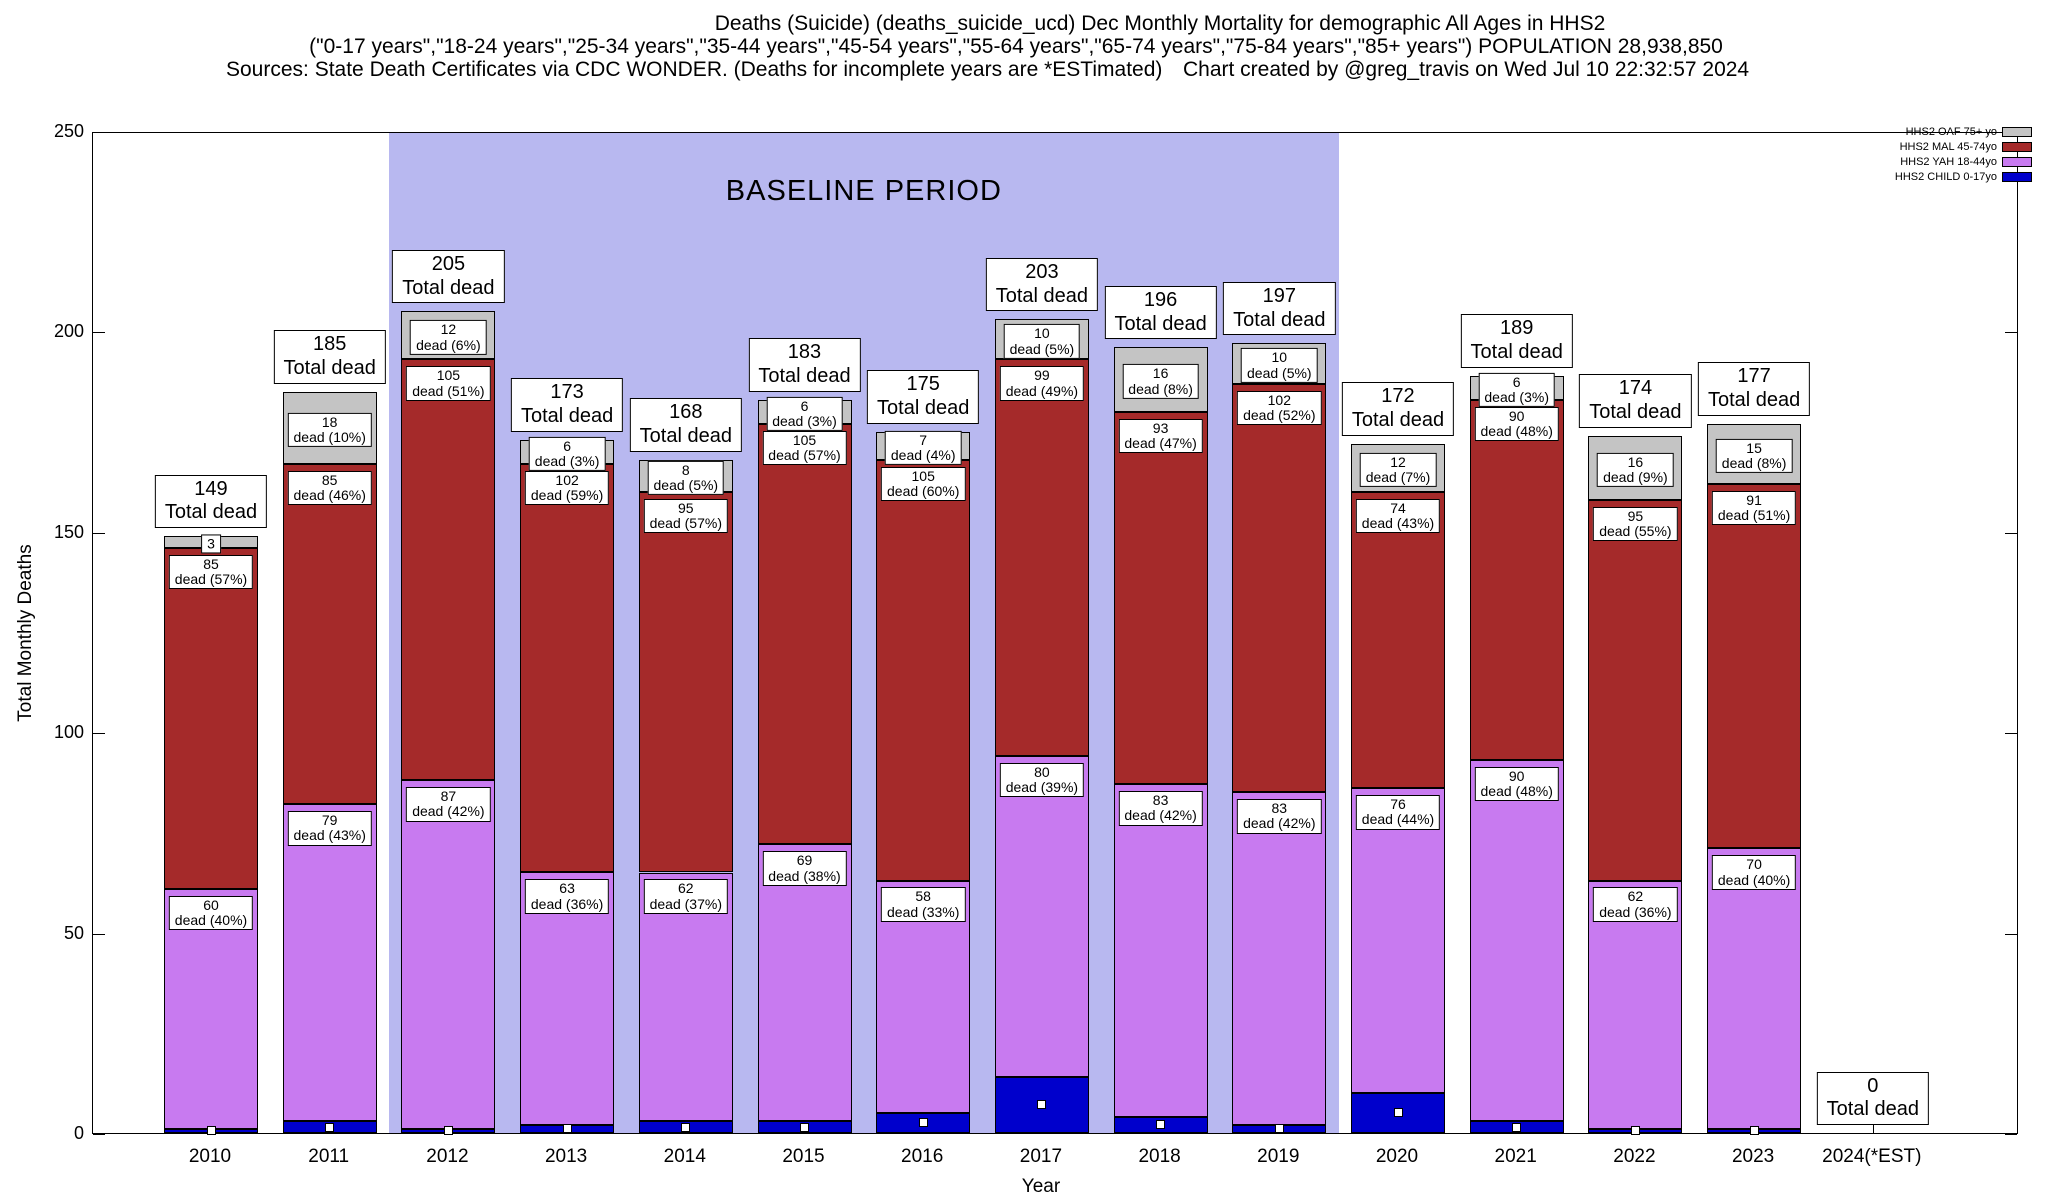  Describe the element at coordinates (684, 1156) in the screenshot. I see `x-category-label: 2014` at that location.